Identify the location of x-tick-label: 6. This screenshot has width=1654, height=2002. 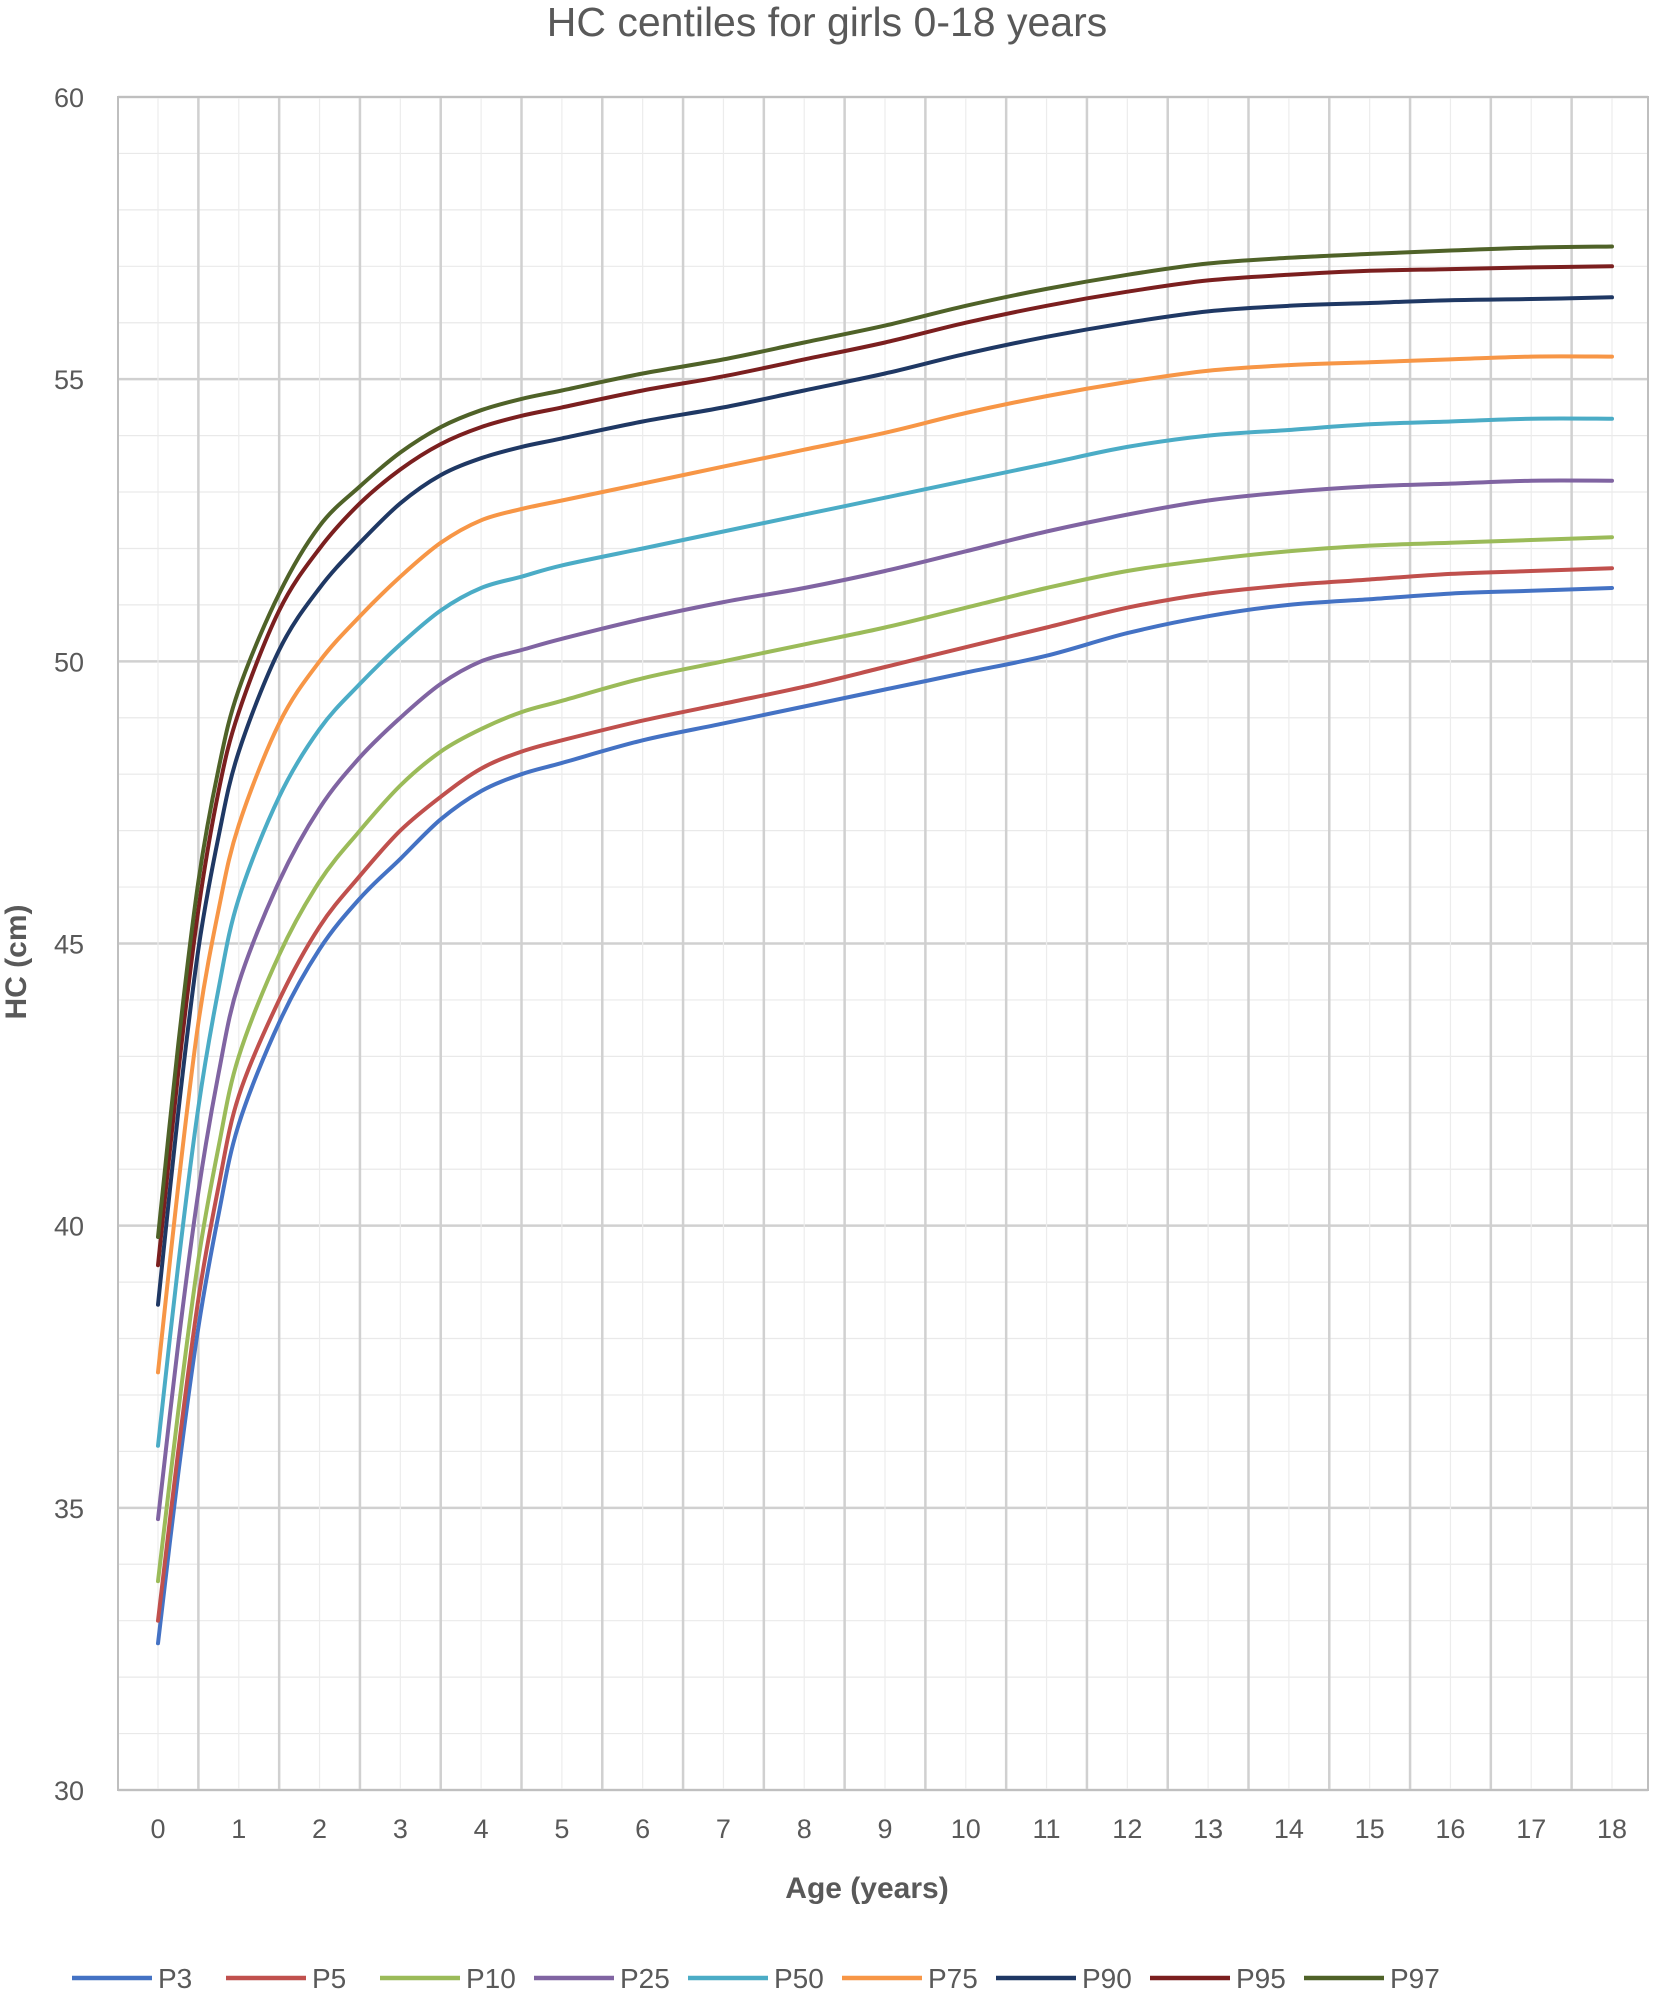
(642, 1829).